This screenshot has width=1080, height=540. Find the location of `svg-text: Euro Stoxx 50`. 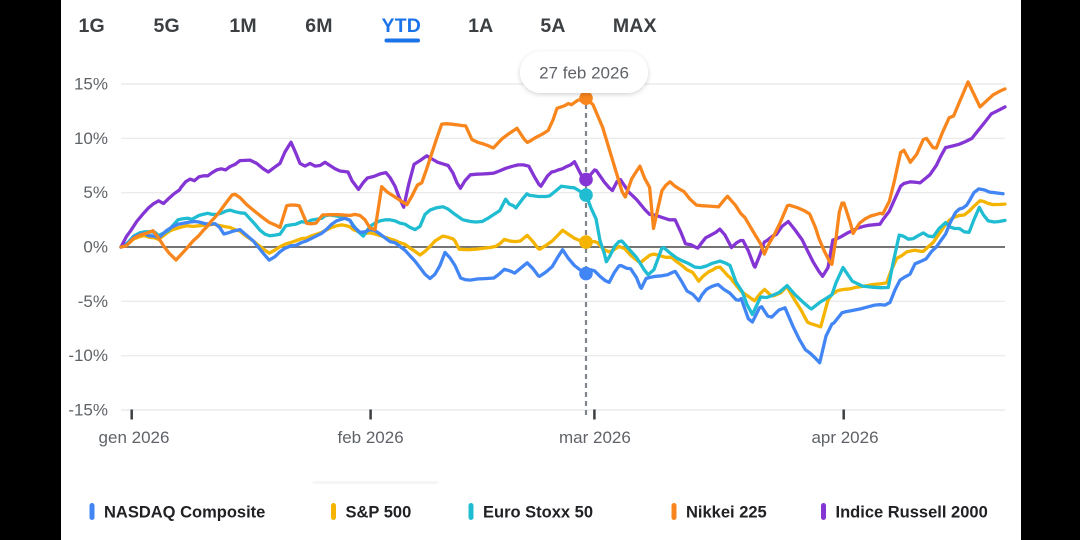

svg-text: Euro Stoxx 50 is located at coordinates (538, 513).